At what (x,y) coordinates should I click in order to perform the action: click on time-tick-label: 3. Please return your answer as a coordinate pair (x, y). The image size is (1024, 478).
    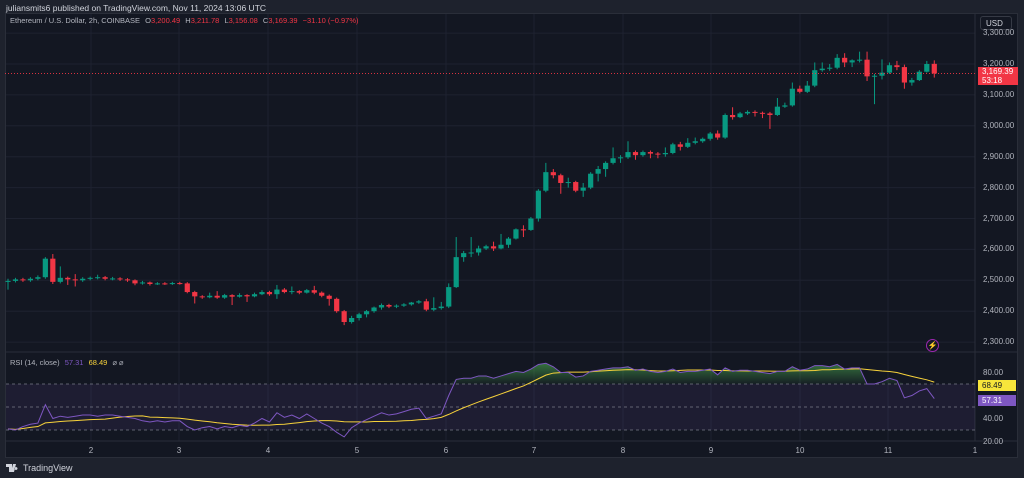
    Looking at the image, I should click on (179, 450).